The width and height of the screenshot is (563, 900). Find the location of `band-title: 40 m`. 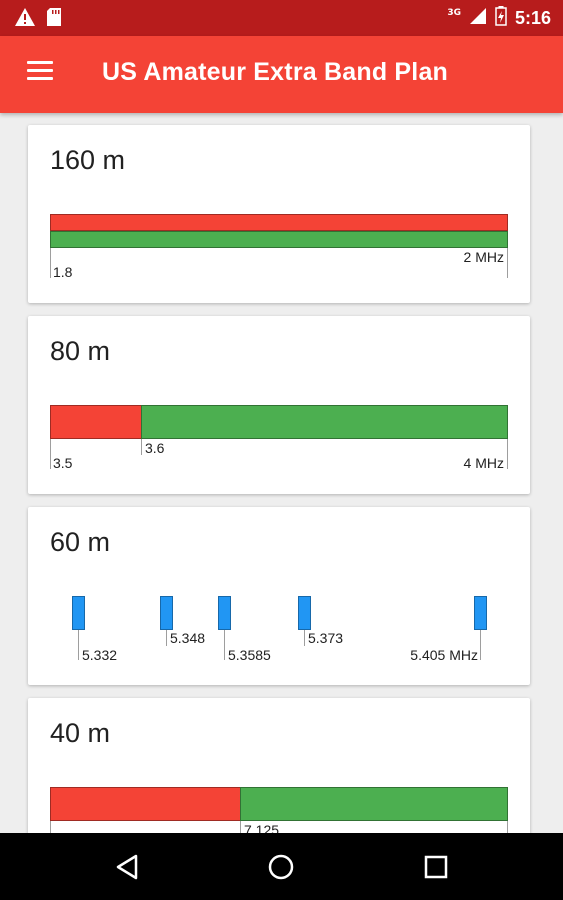

band-title: 40 m is located at coordinates (80, 733).